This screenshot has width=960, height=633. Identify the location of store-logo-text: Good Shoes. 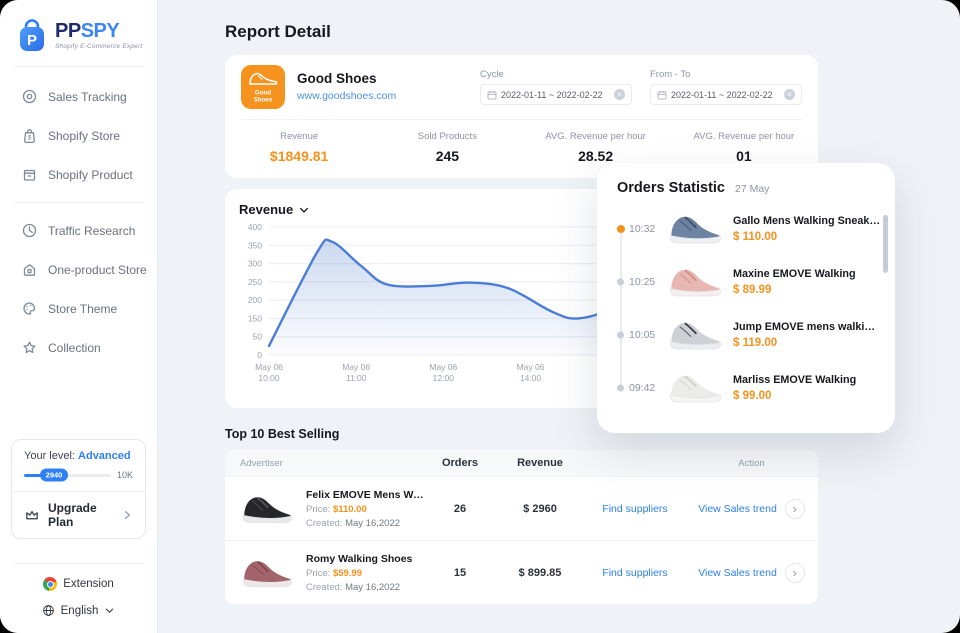
(263, 97).